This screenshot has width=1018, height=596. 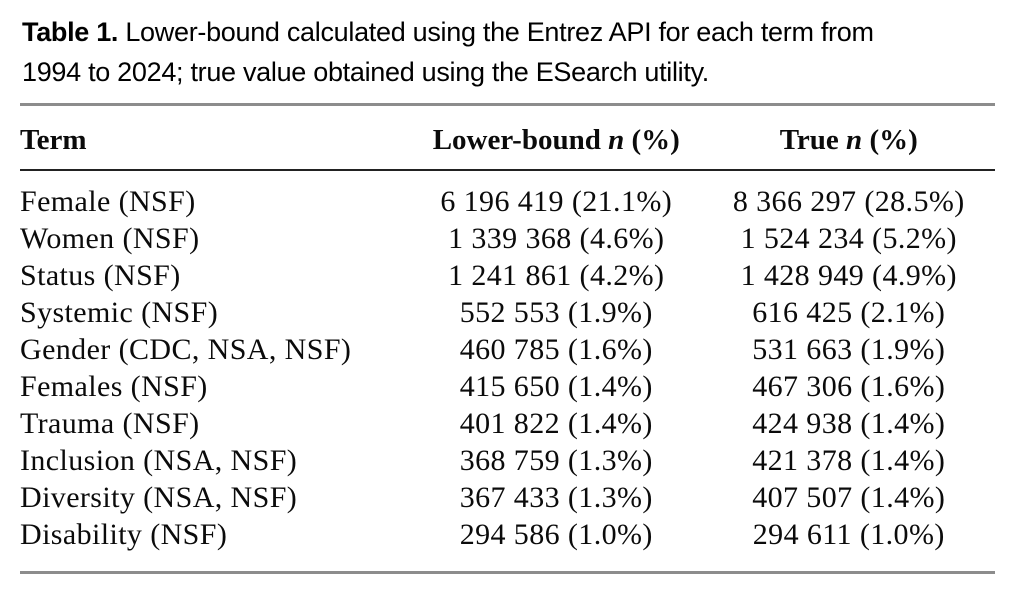 What do you see at coordinates (100, 275) in the screenshot?
I see `term-cell: Status (NSF)` at bounding box center [100, 275].